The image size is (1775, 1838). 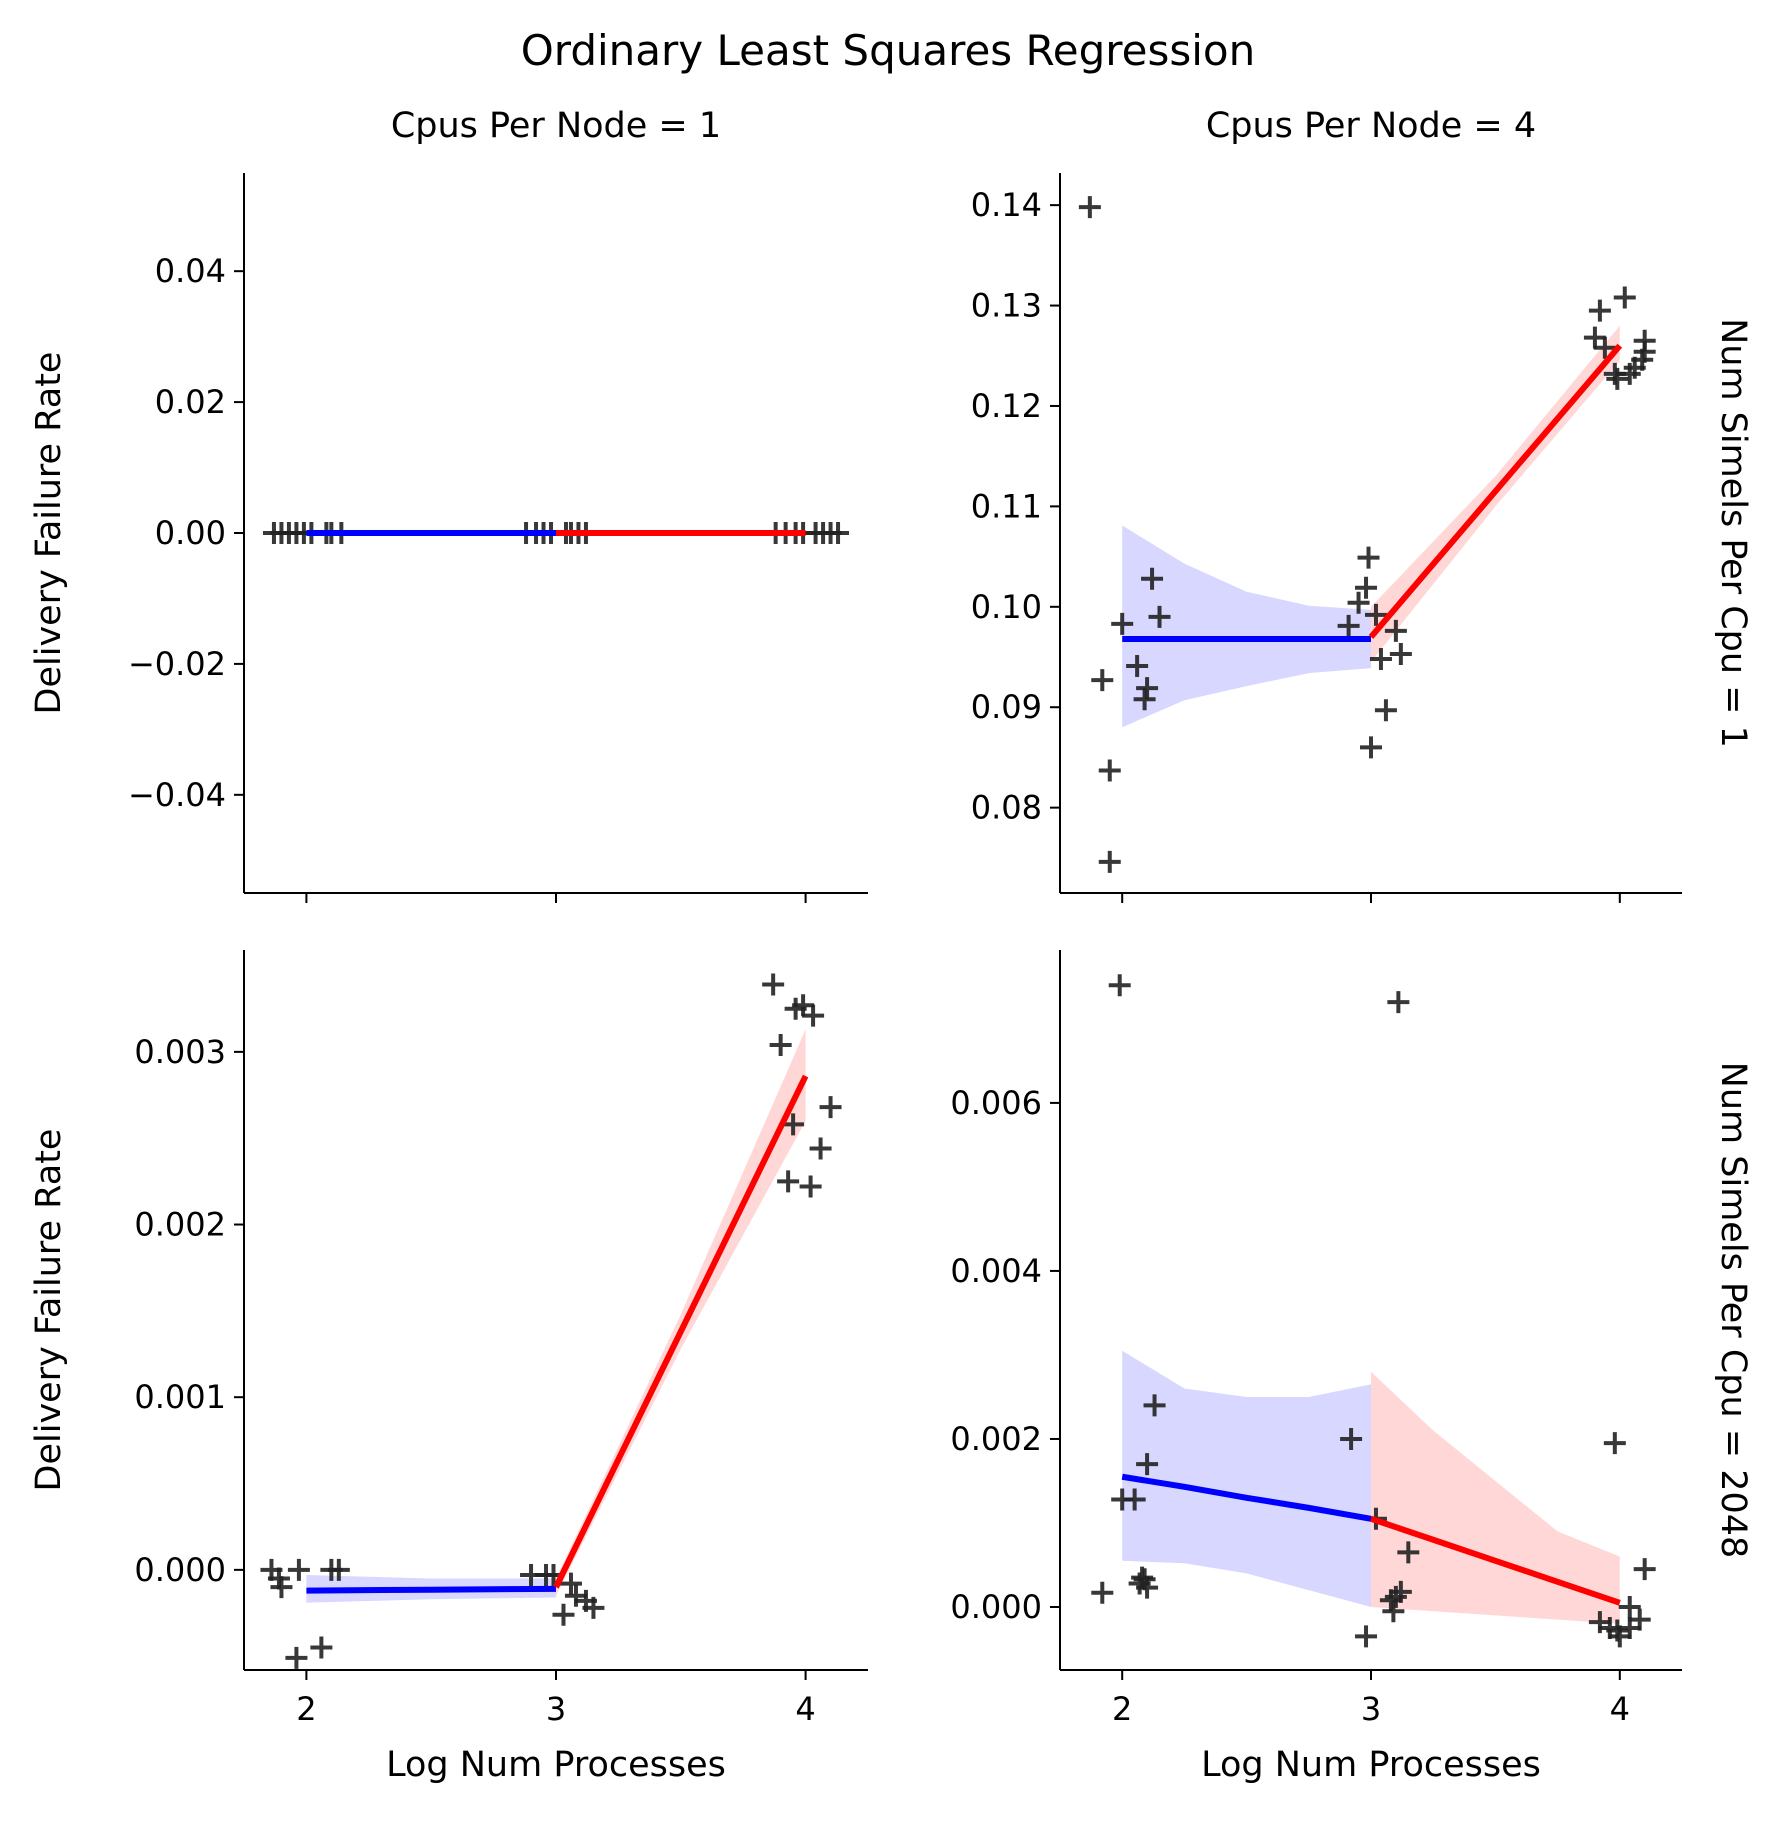 I want to click on x-tick-label: 4, so click(x=805, y=1709).